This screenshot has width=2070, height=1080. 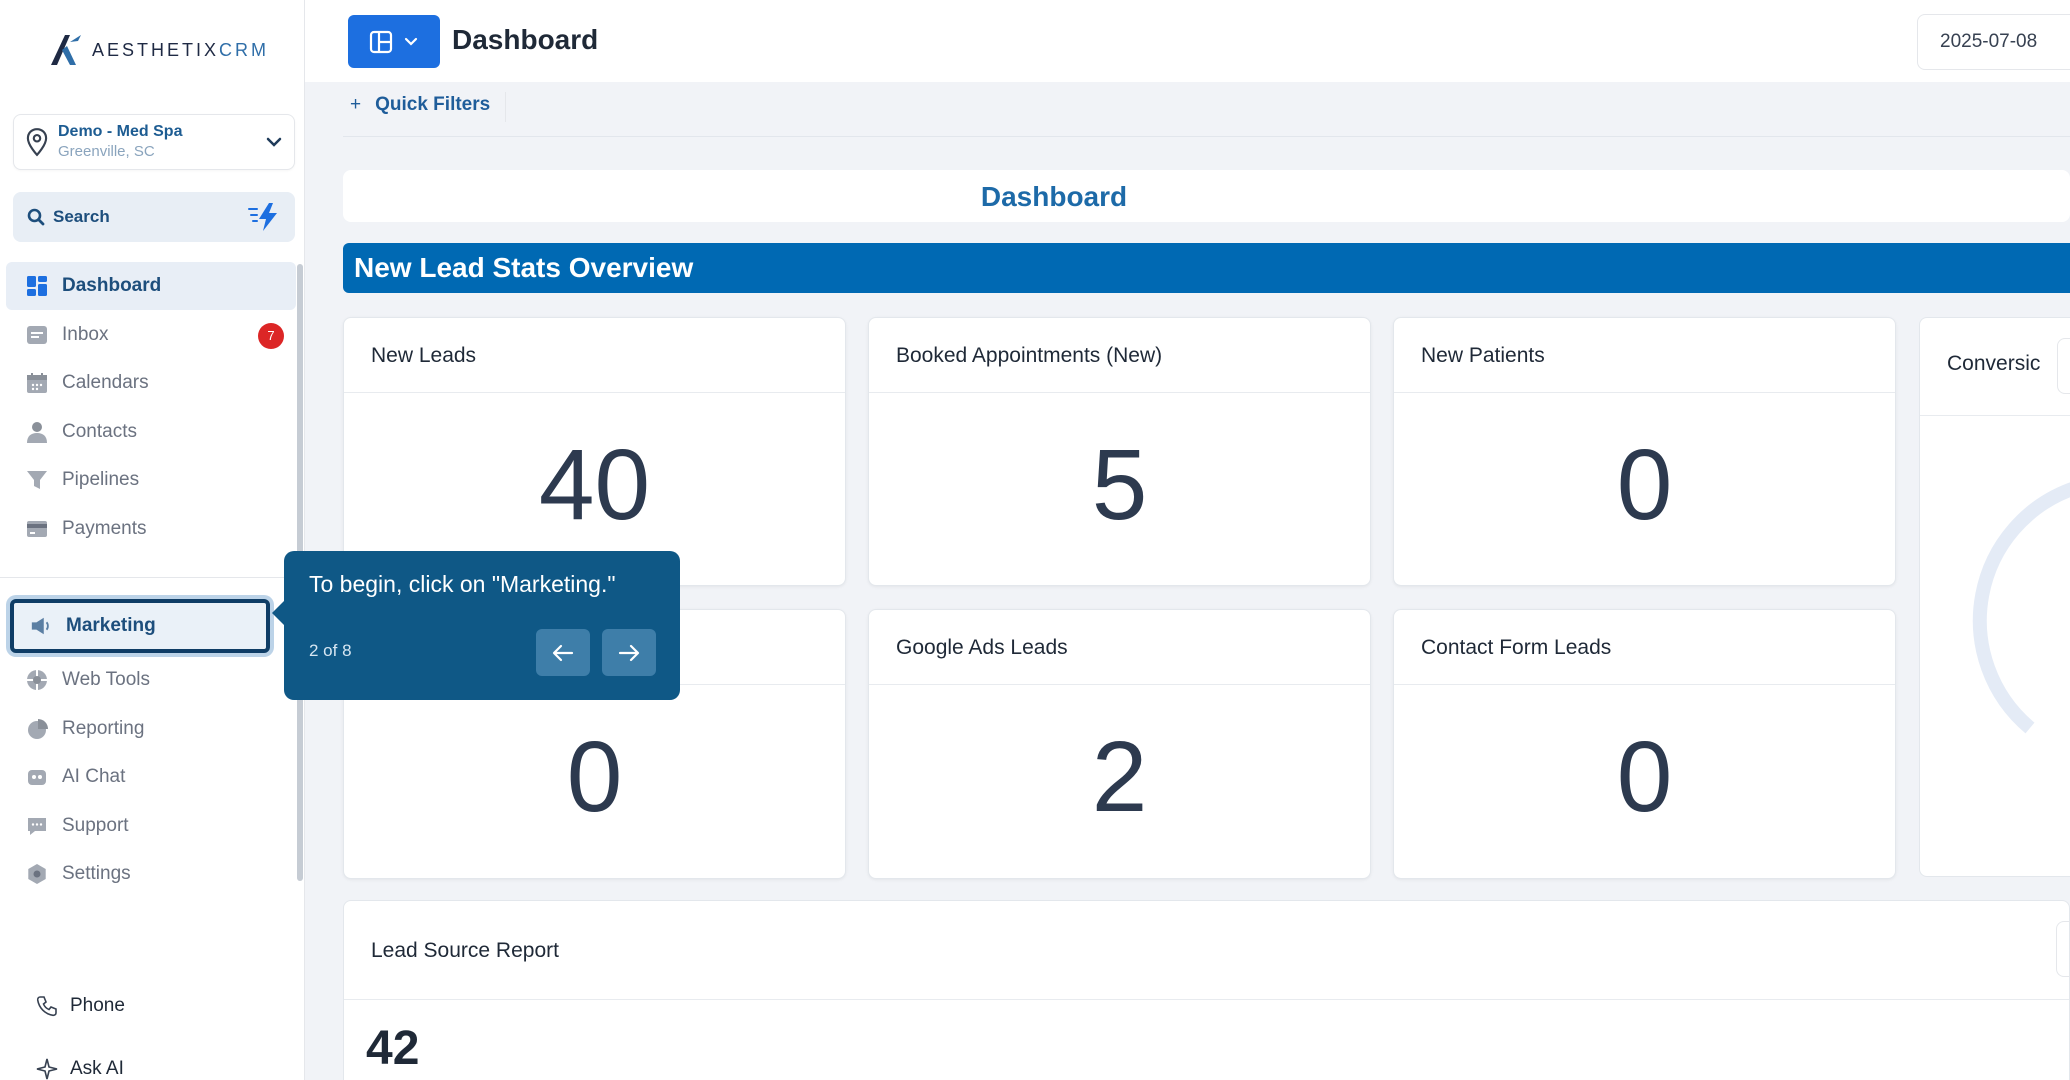 What do you see at coordinates (37, 826) in the screenshot?
I see `chat-icon` at bounding box center [37, 826].